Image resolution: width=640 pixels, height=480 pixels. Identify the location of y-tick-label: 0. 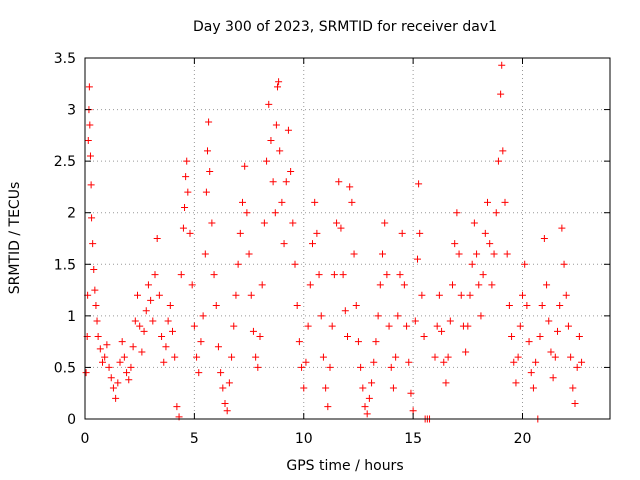
(71, 420).